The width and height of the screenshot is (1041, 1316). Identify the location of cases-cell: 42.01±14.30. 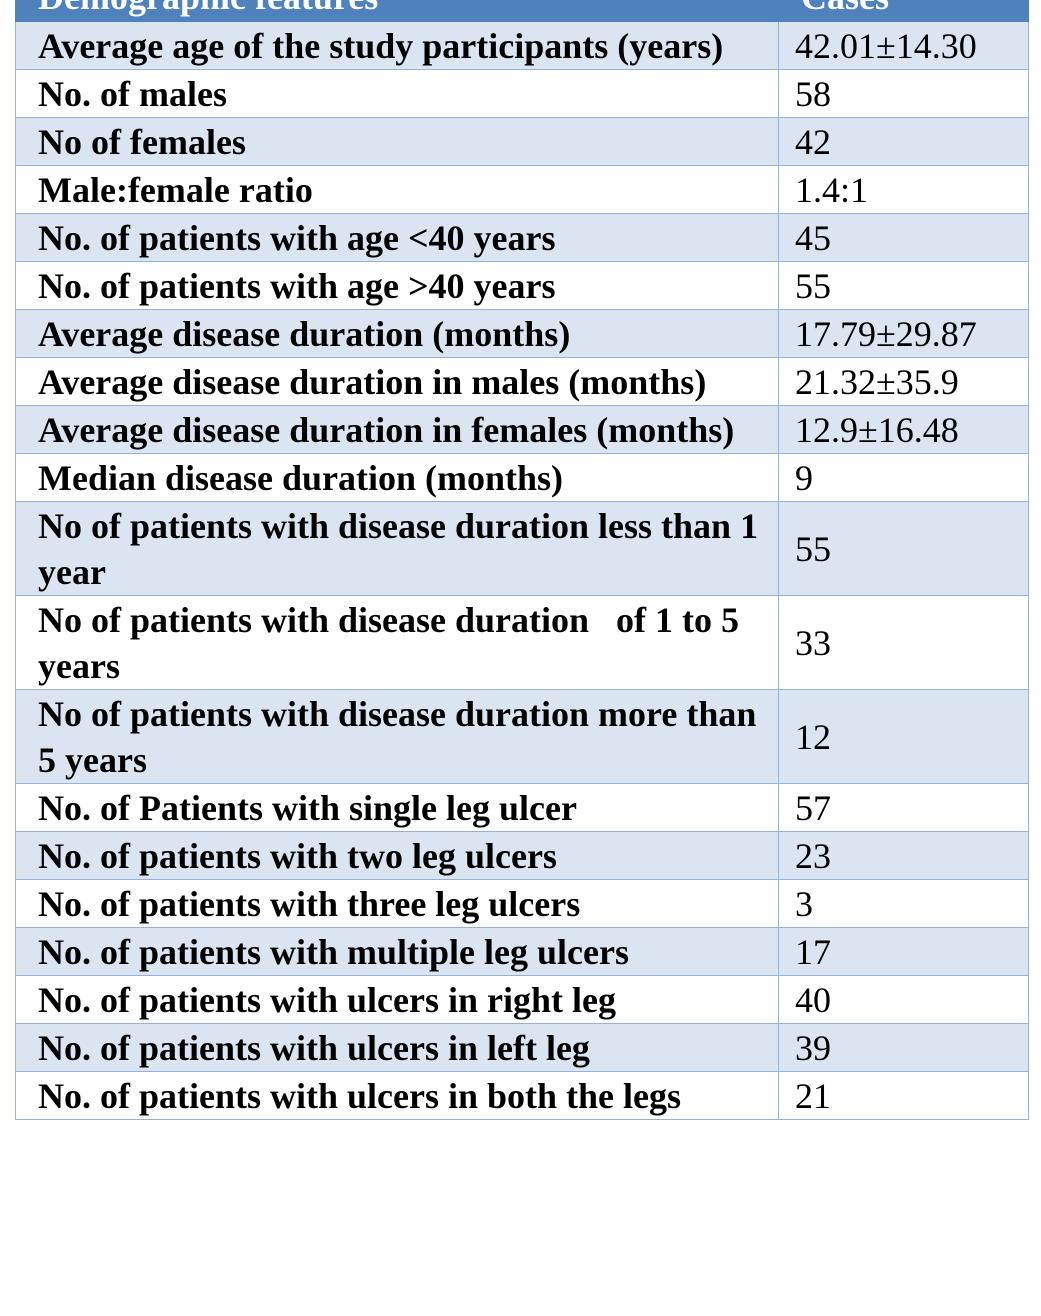
(903, 45).